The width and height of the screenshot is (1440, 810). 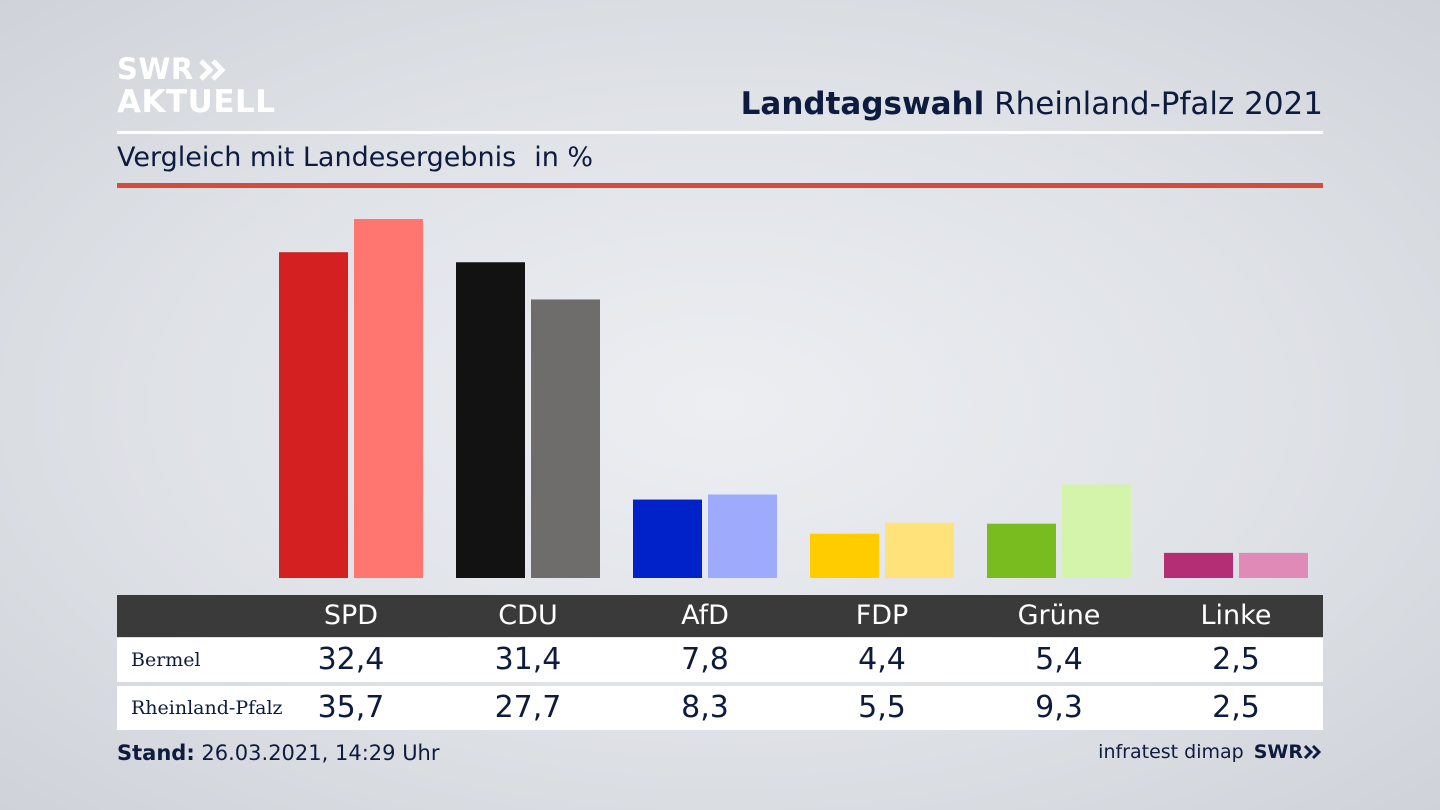 I want to click on page-title: Landtagswahl Rheinland-Pfalz 2021, so click(x=1032, y=104).